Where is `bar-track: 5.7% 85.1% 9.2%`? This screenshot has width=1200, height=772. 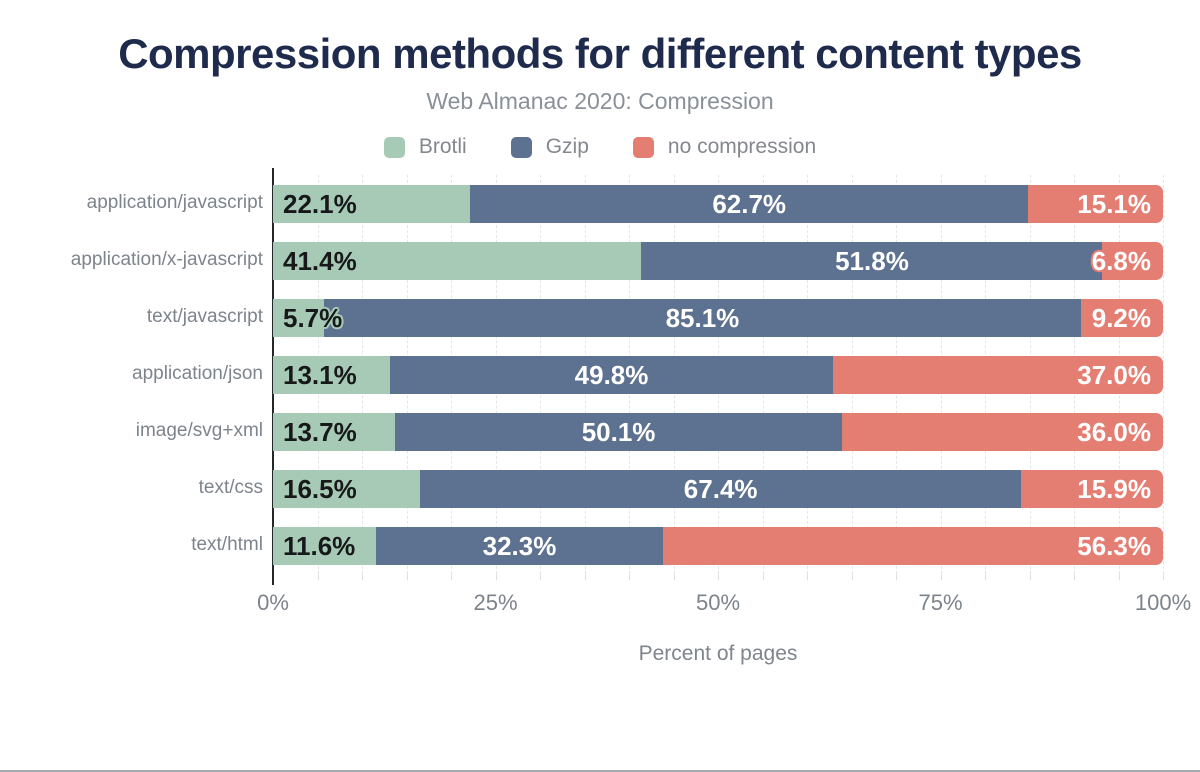
bar-track: 5.7% 85.1% 9.2% is located at coordinates (718, 317).